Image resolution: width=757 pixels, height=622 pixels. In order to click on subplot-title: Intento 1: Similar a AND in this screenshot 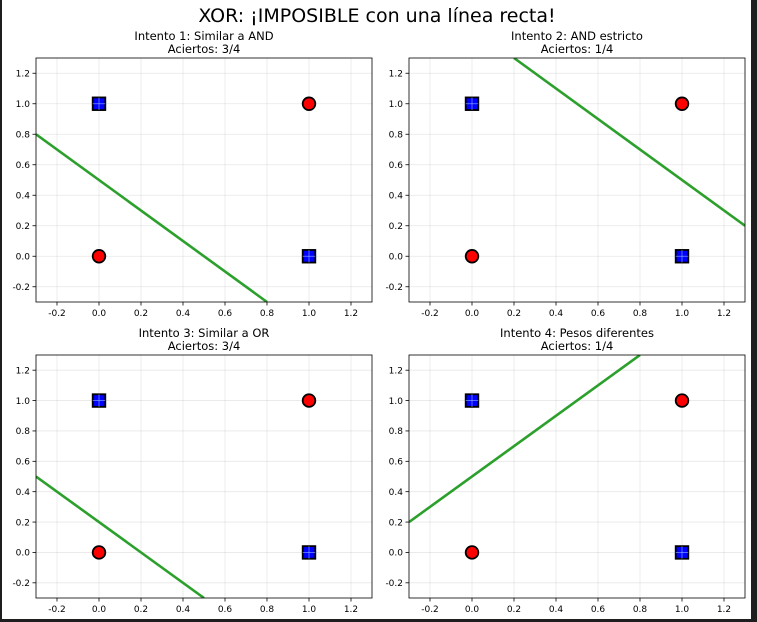, I will do `click(203, 36)`.